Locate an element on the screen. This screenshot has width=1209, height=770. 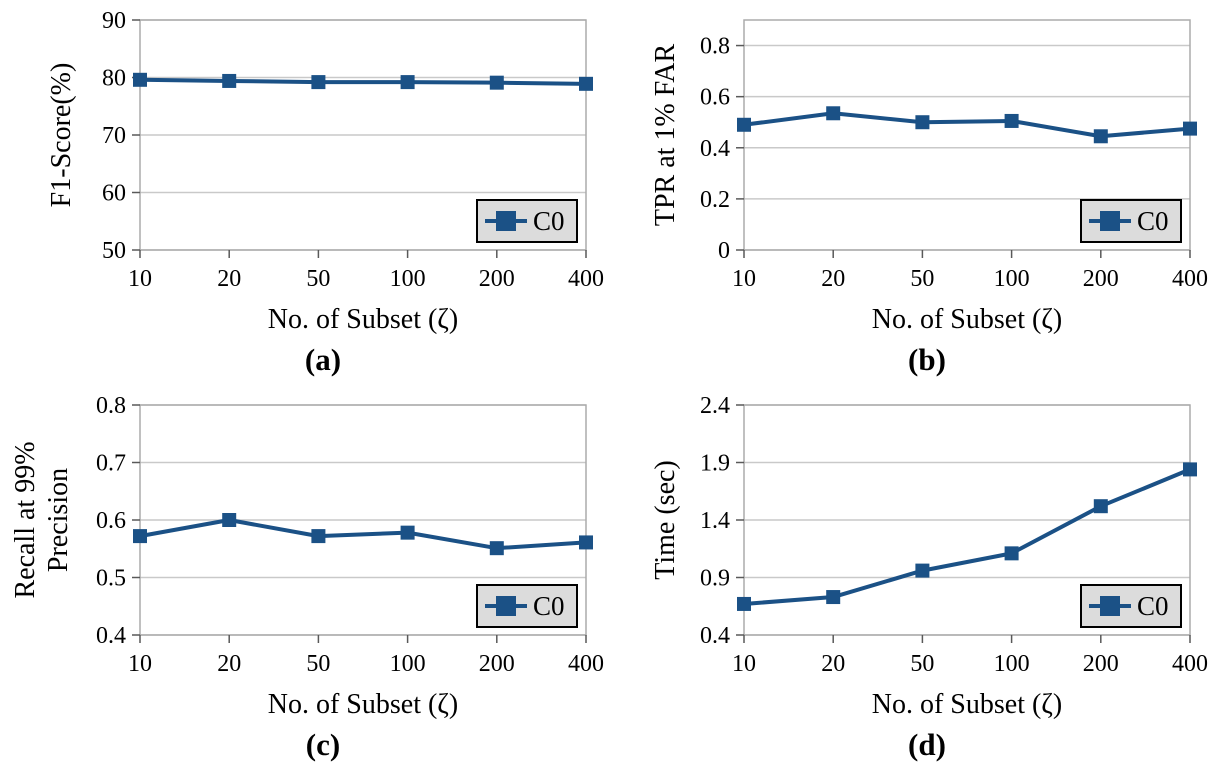
y-tick-label: 0 is located at coordinates (724, 251).